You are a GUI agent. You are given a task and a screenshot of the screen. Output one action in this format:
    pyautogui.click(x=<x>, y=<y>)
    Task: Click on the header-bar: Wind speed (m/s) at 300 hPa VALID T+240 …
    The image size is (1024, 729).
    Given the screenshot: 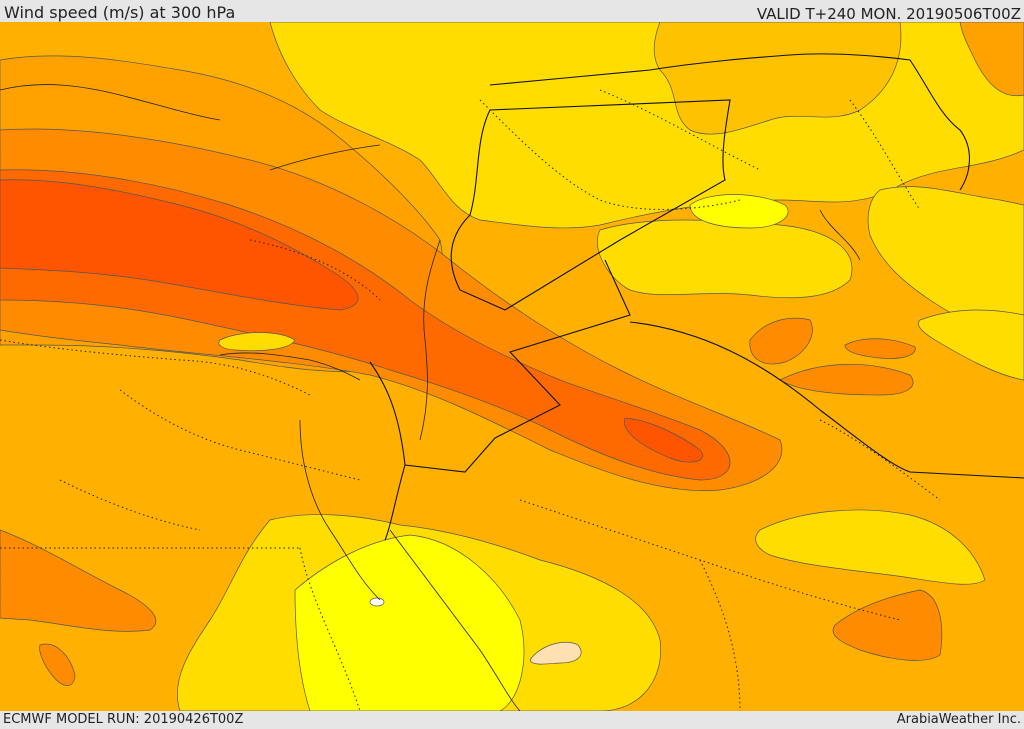 What is the action you would take?
    pyautogui.click(x=512, y=11)
    